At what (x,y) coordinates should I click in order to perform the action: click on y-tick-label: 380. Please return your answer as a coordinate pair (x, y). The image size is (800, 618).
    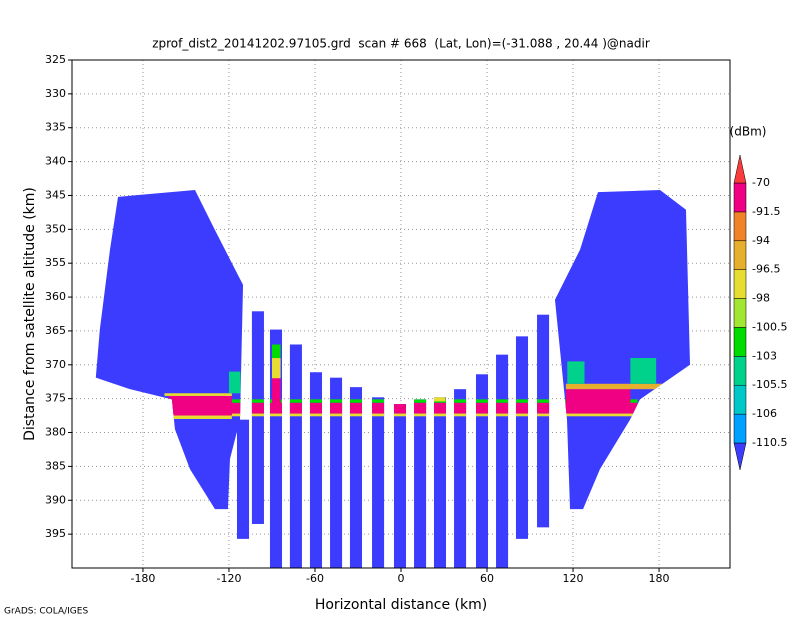
    Looking at the image, I should click on (55, 432).